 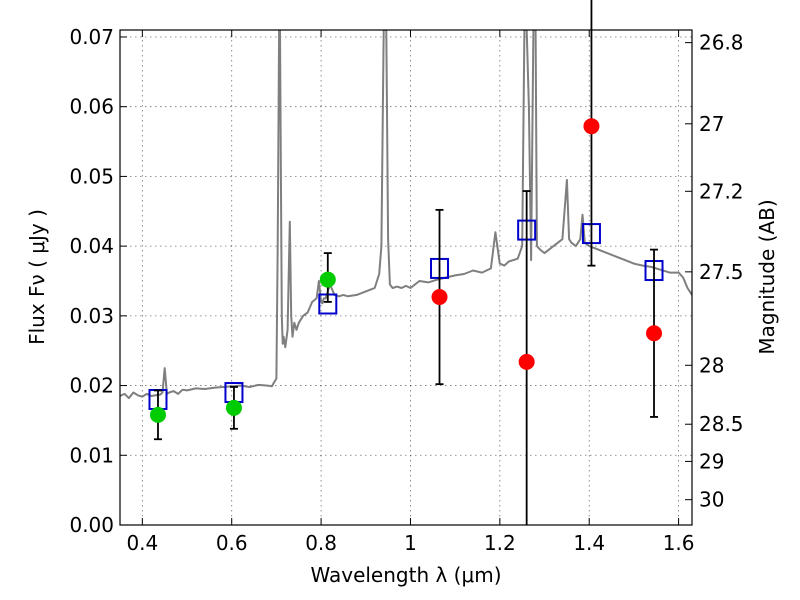 I want to click on y2-tick-label: 27.5, so click(x=721, y=272).